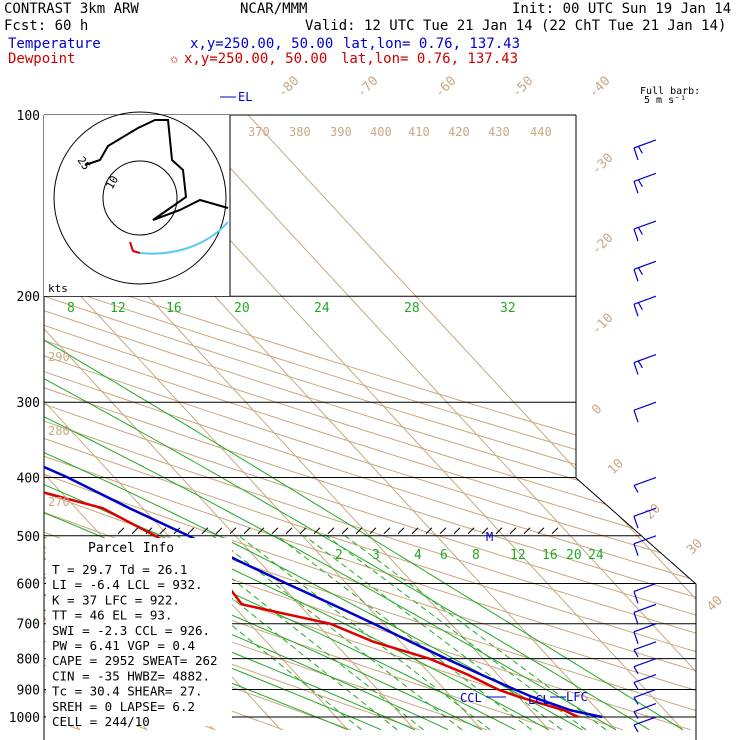 This screenshot has height=740, width=740. I want to click on temperature-tick-label: 40, so click(715, 604).